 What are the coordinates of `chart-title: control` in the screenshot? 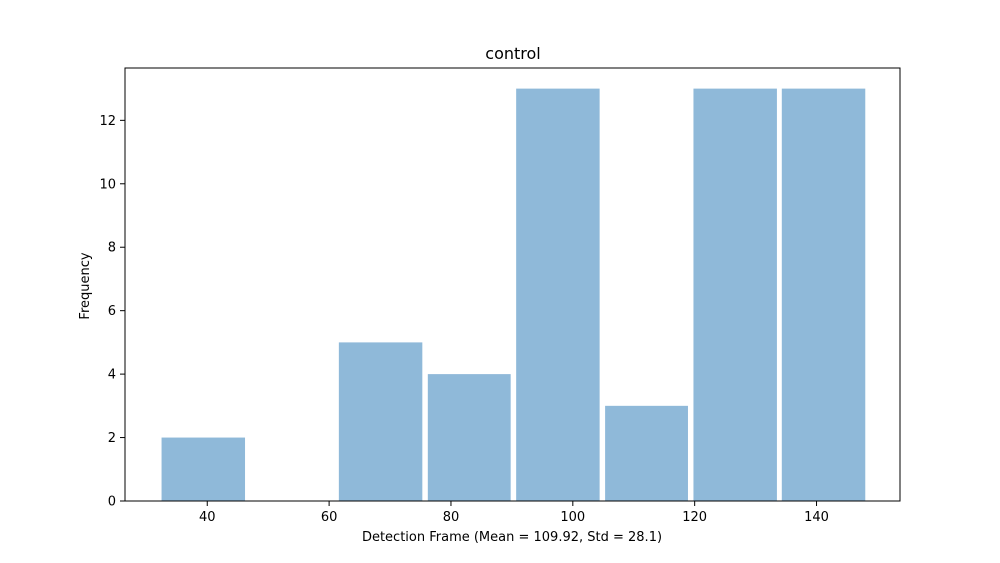 It's located at (512, 53).